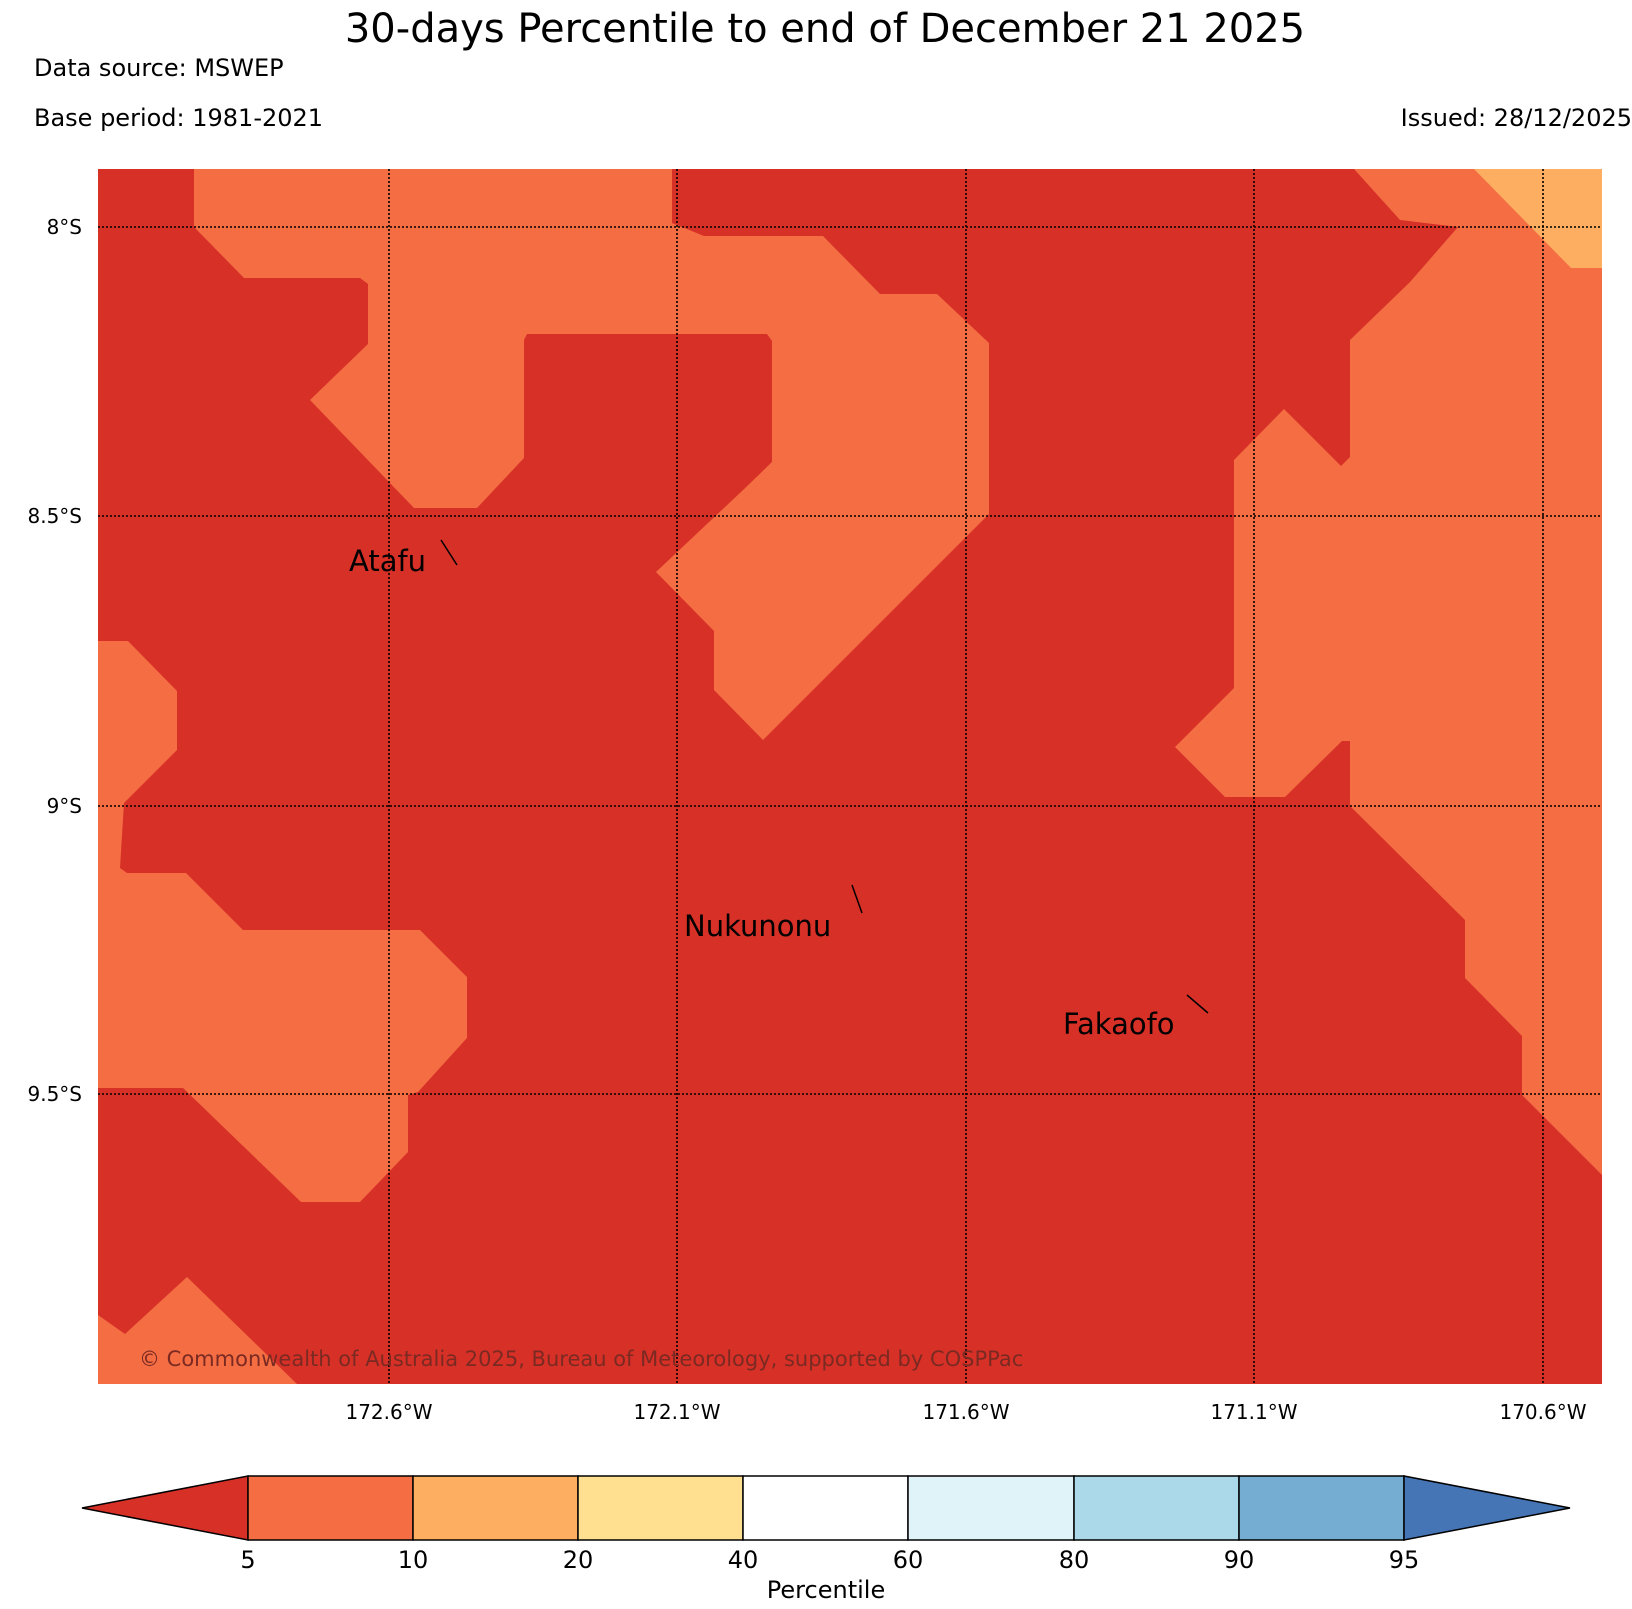 The image size is (1632, 1609). What do you see at coordinates (1253, 1412) in the screenshot?
I see `lon-label: 171.1°W` at bounding box center [1253, 1412].